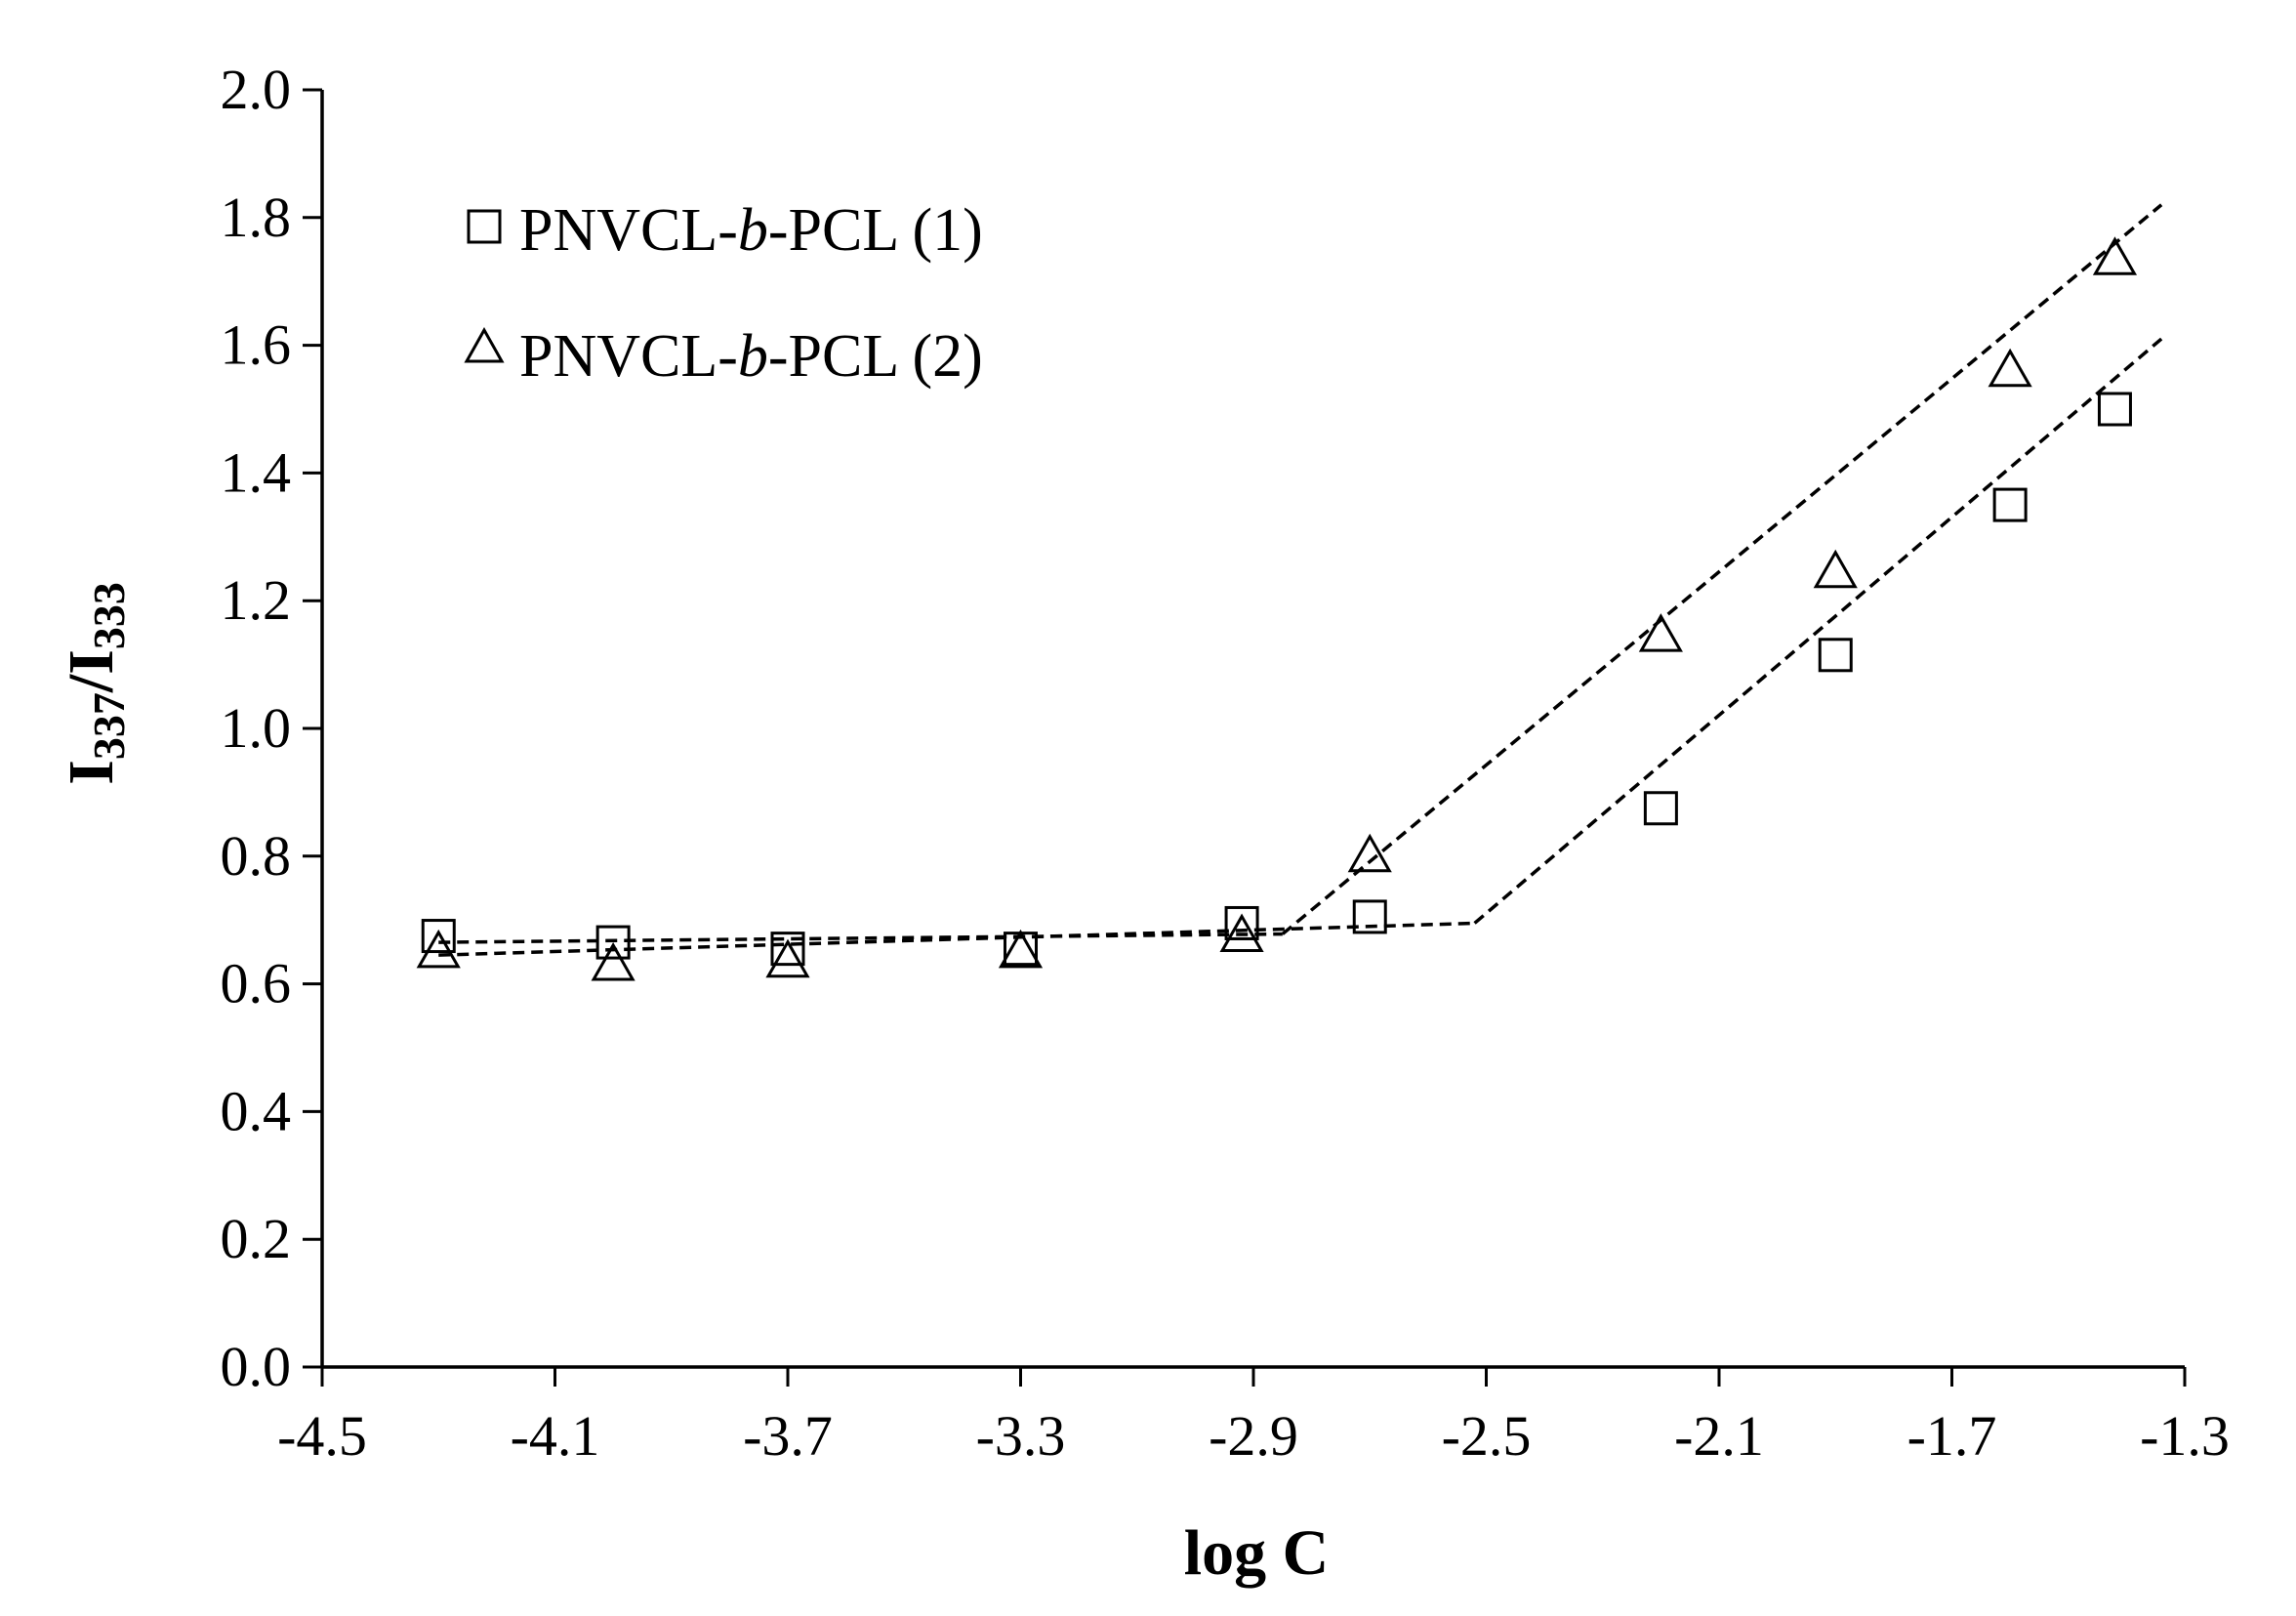 This screenshot has width=2296, height=1616. What do you see at coordinates (256, 1239) in the screenshot?
I see `y-tick-label: 0.2` at bounding box center [256, 1239].